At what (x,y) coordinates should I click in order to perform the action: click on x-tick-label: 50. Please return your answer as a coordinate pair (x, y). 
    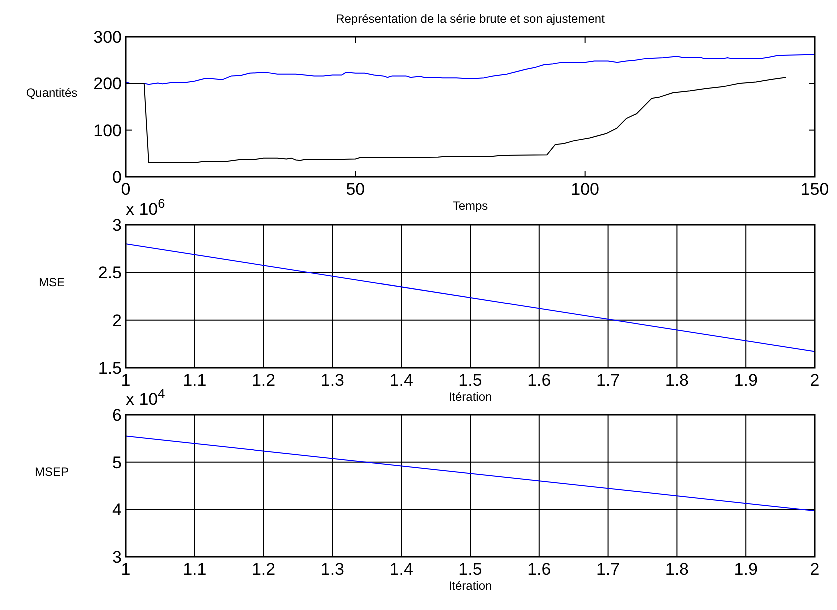
    Looking at the image, I should click on (356, 189).